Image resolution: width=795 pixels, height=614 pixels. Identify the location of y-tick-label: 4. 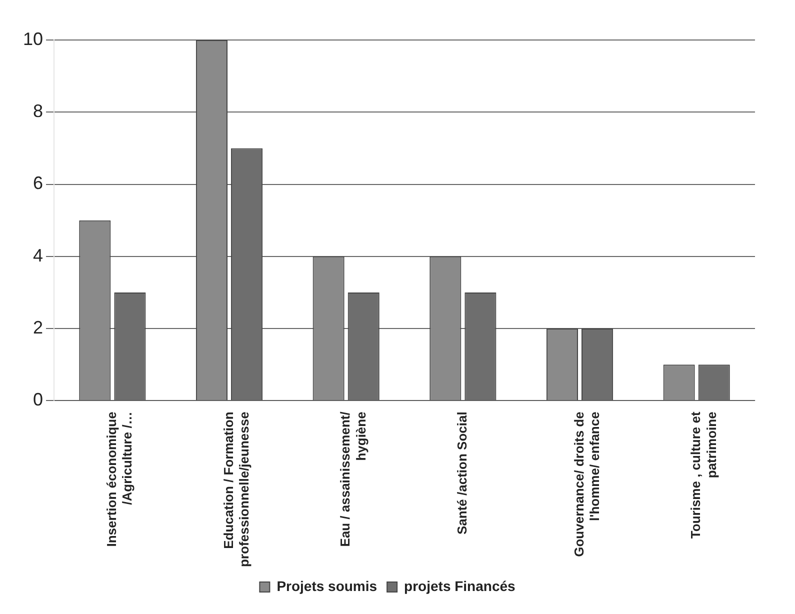
(38, 255).